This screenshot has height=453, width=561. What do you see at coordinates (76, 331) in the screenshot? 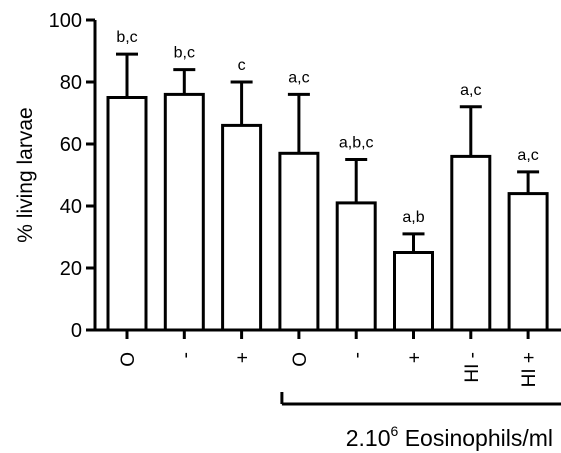
I see `y-tick-label: 0` at bounding box center [76, 331].